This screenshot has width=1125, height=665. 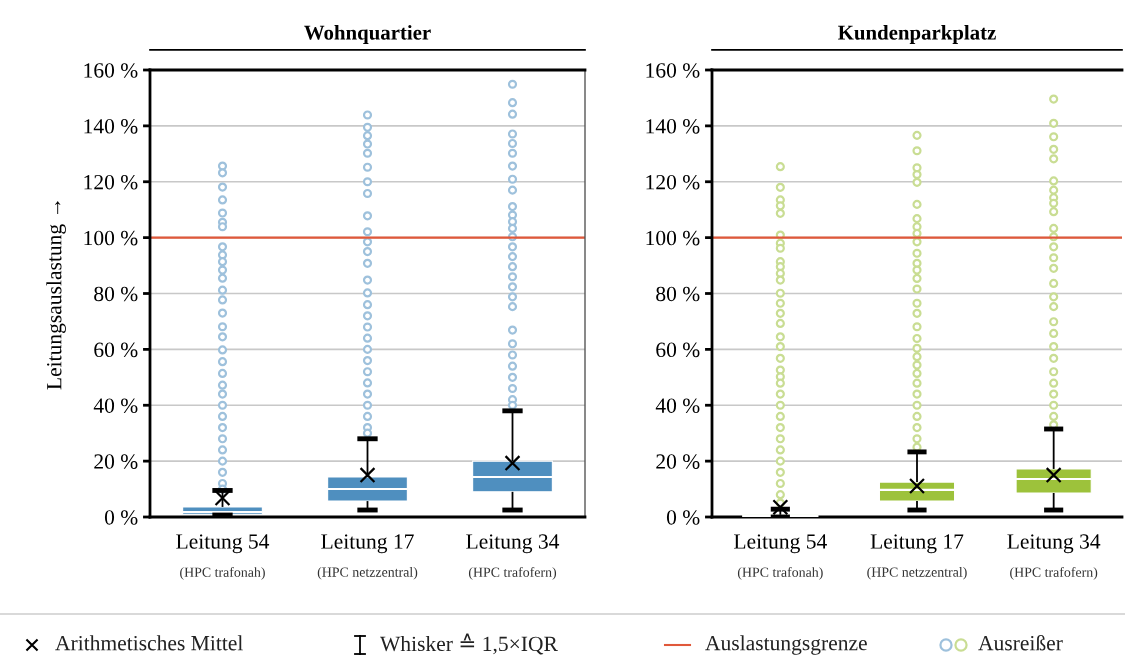 What do you see at coordinates (786, 645) in the screenshot?
I see `legend-label: Auslastungsgrenze` at bounding box center [786, 645].